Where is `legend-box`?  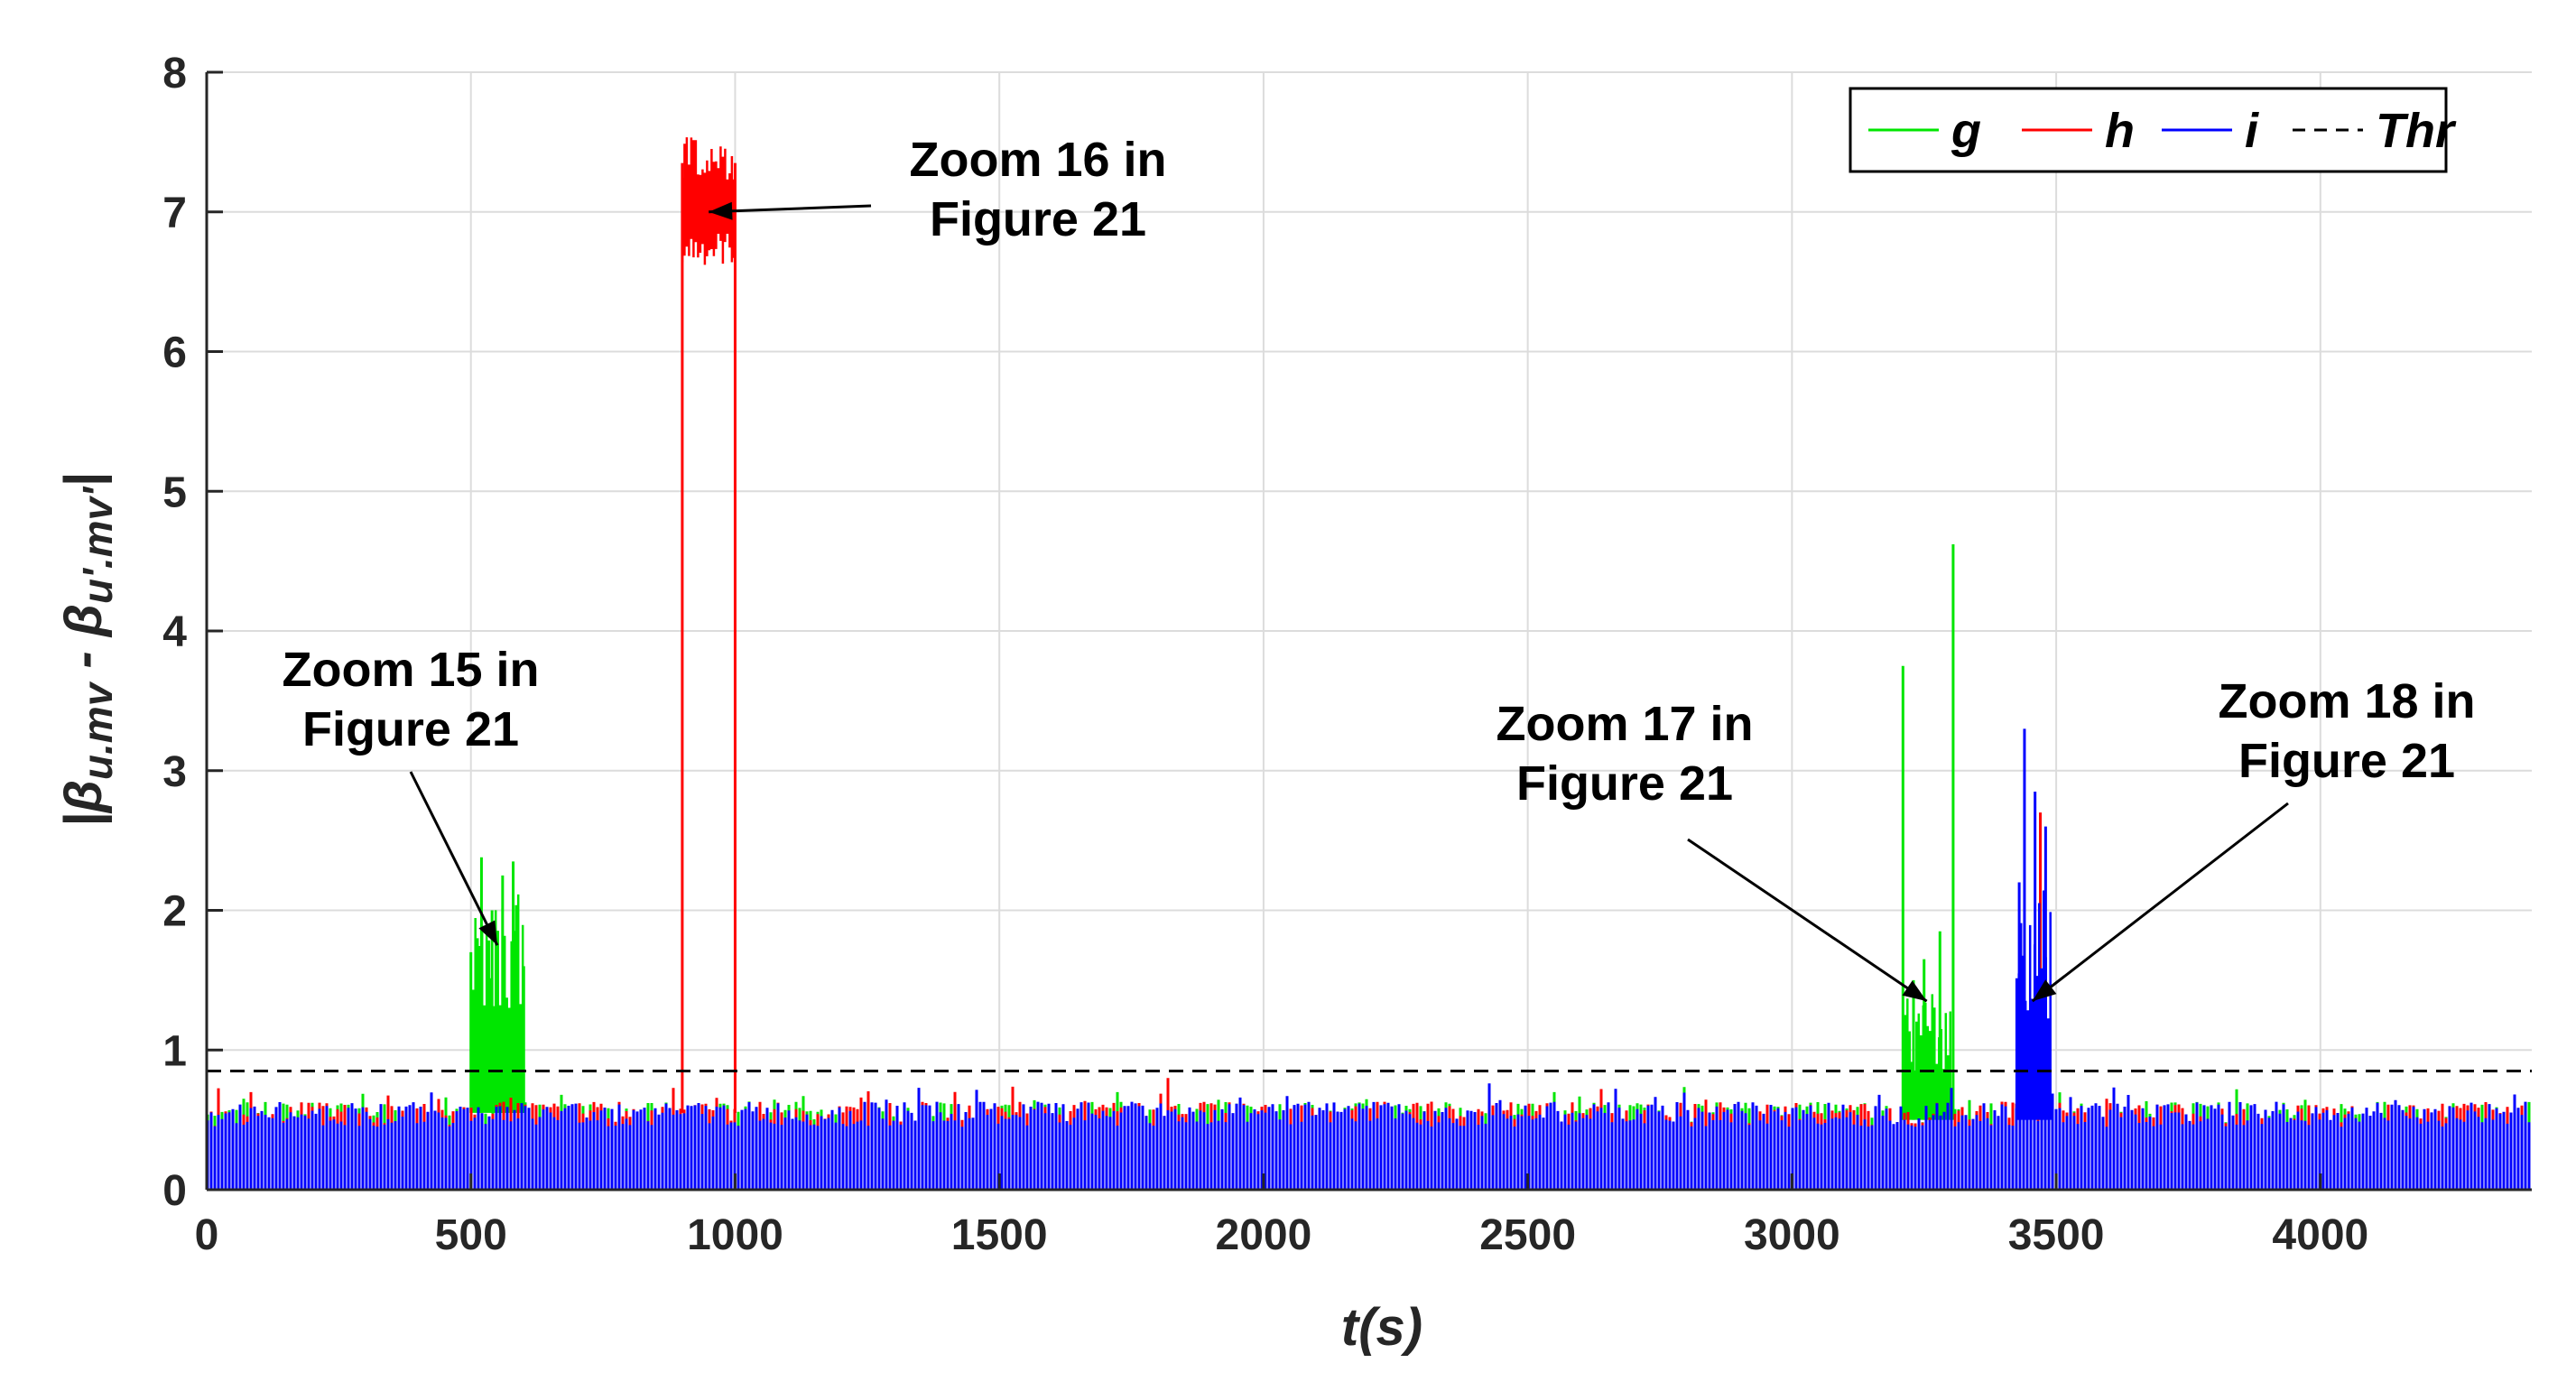
legend-box is located at coordinates (2149, 130).